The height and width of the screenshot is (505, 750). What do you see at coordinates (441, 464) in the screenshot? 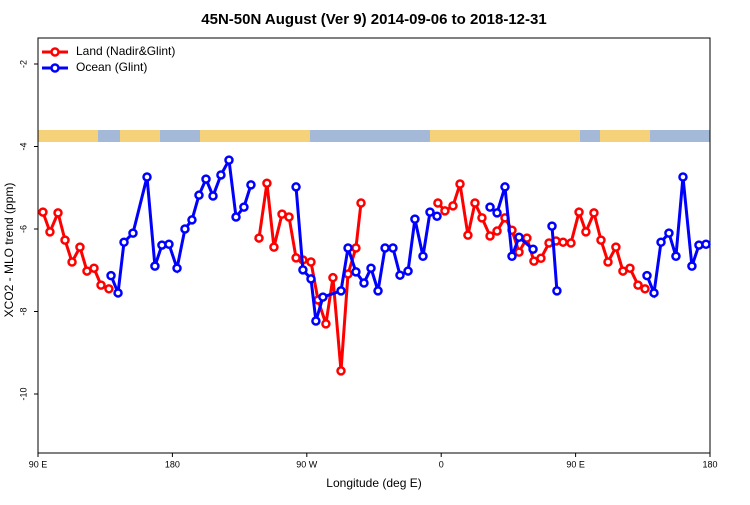
I see `x-tick-label: 0` at bounding box center [441, 464].